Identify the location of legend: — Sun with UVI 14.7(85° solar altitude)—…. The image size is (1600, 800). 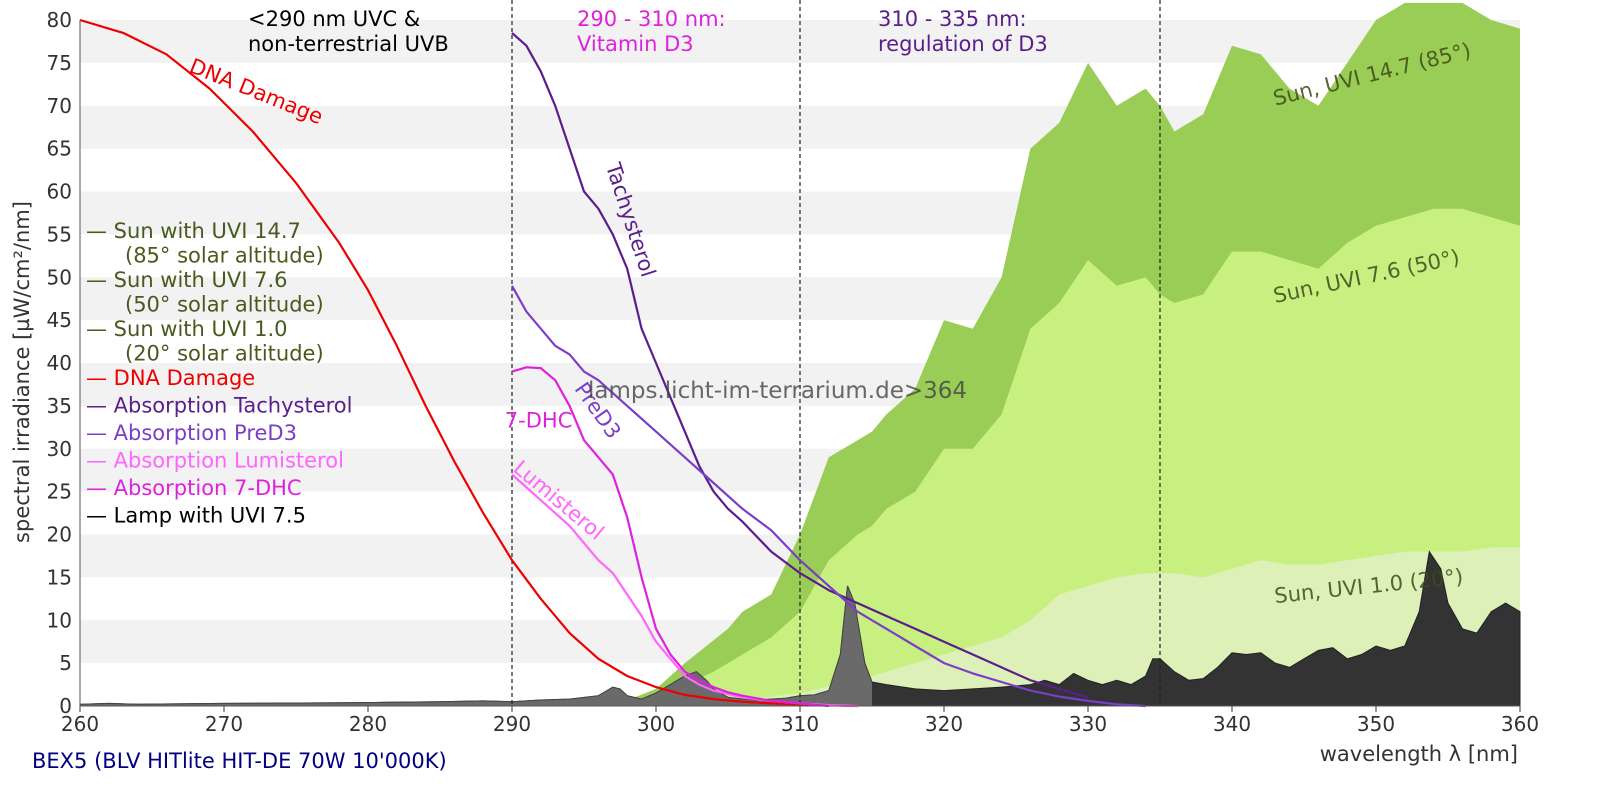
(219, 373).